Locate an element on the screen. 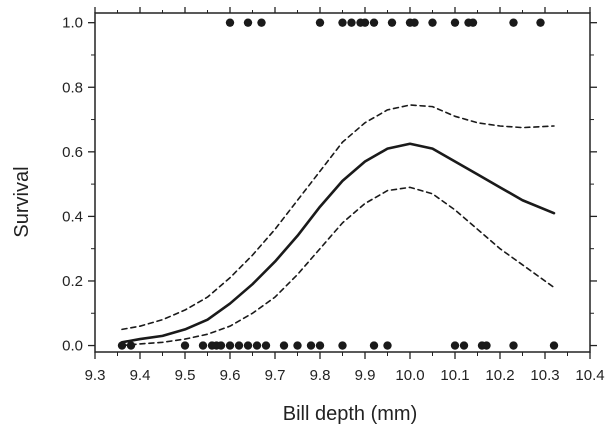 The height and width of the screenshot is (429, 613). x-tick-label: 9.5 is located at coordinates (185, 375).